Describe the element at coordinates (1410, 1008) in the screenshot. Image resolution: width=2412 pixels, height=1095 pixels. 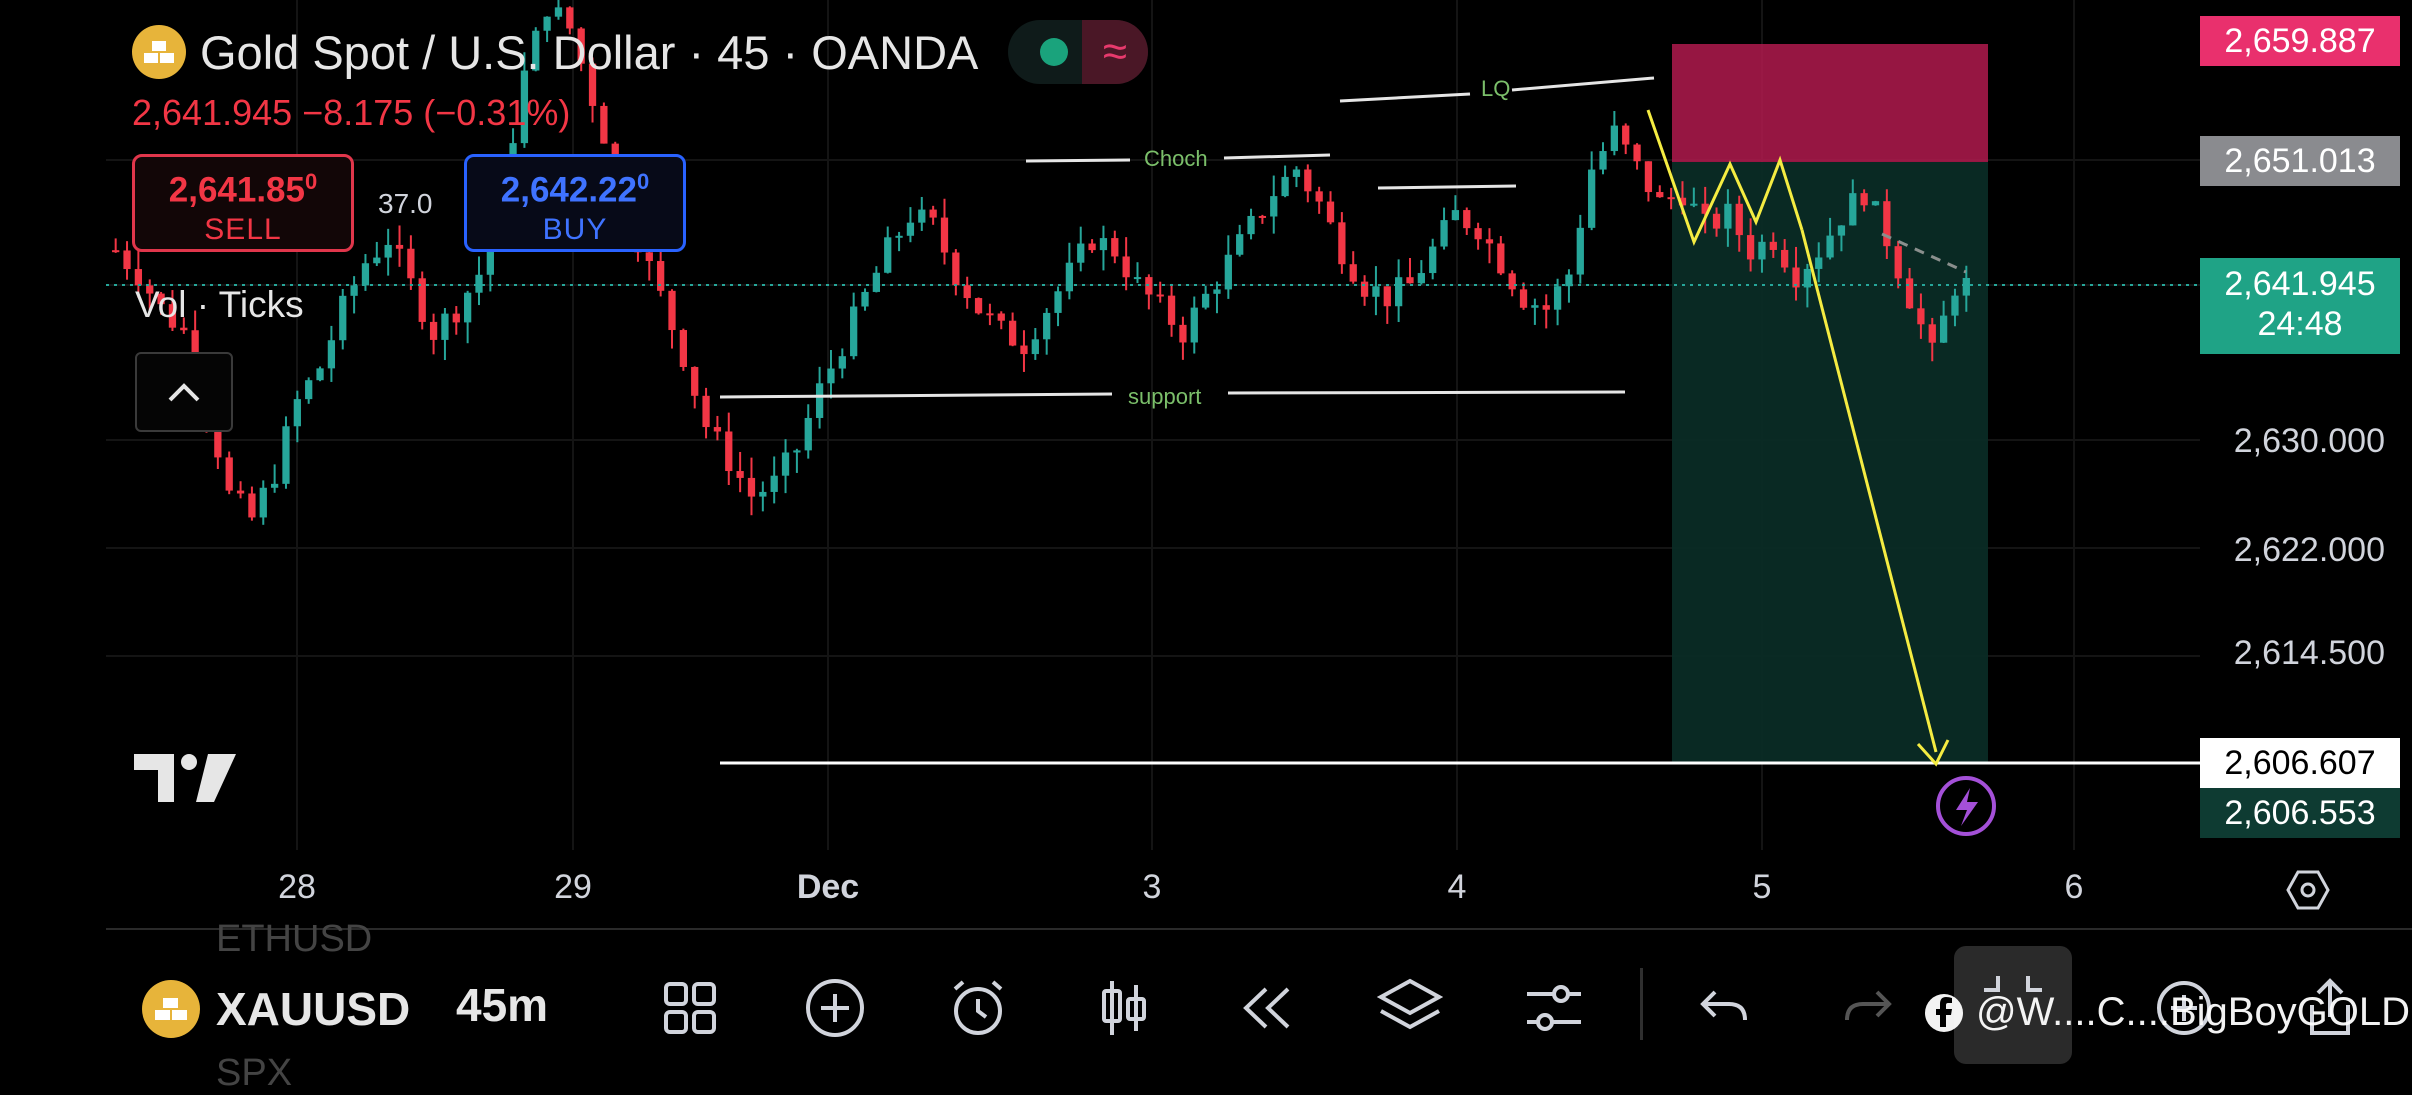
I see `objects-button` at that location.